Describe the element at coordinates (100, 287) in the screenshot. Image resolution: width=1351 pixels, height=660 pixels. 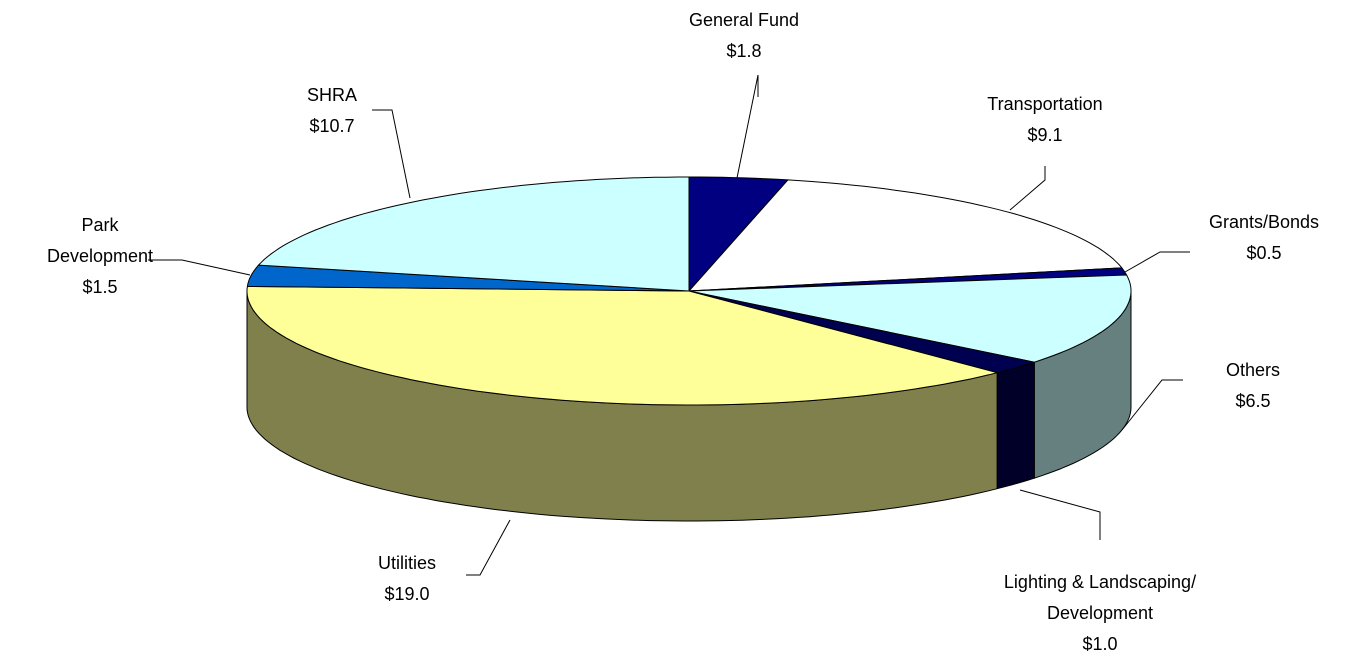
I see `value-label: $1.5` at that location.